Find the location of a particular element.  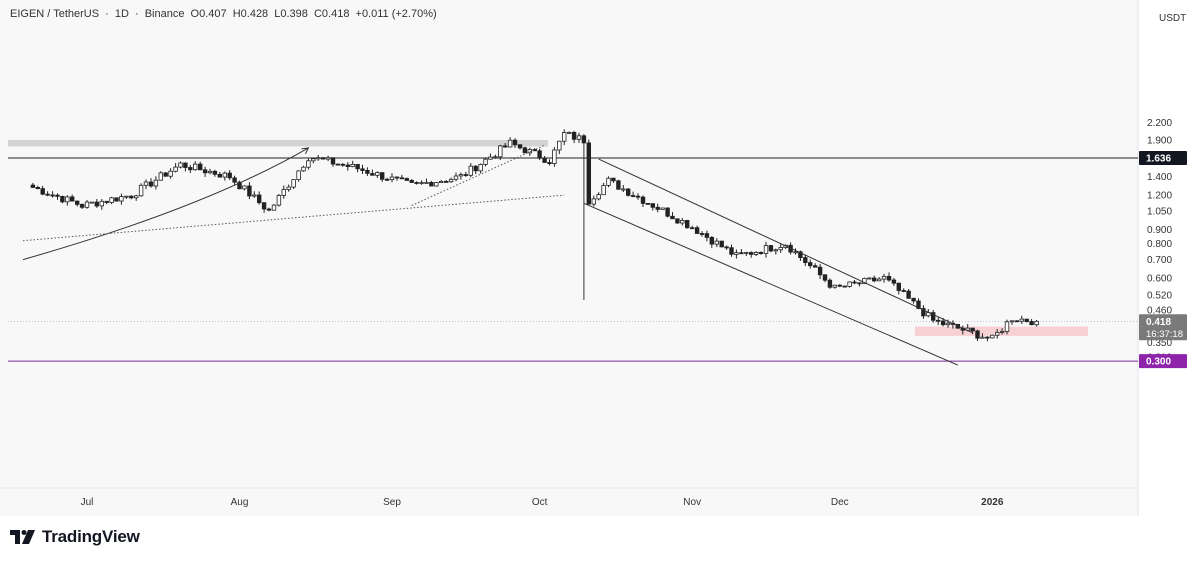

tradingview-brand: TradingView is located at coordinates (75, 537).